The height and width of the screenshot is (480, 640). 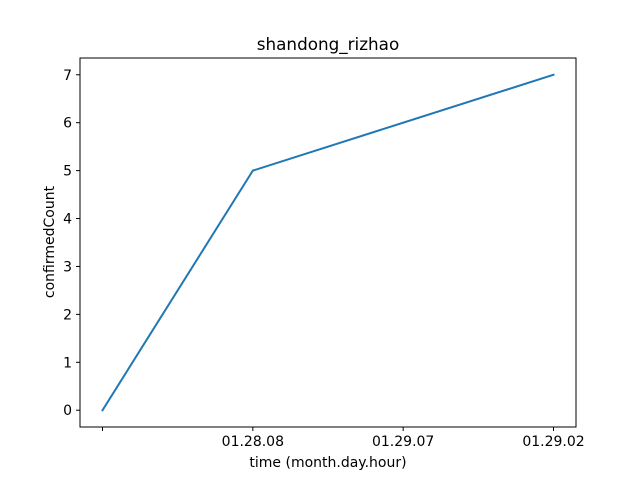 I want to click on y-tick-label: 3, so click(x=67, y=267).